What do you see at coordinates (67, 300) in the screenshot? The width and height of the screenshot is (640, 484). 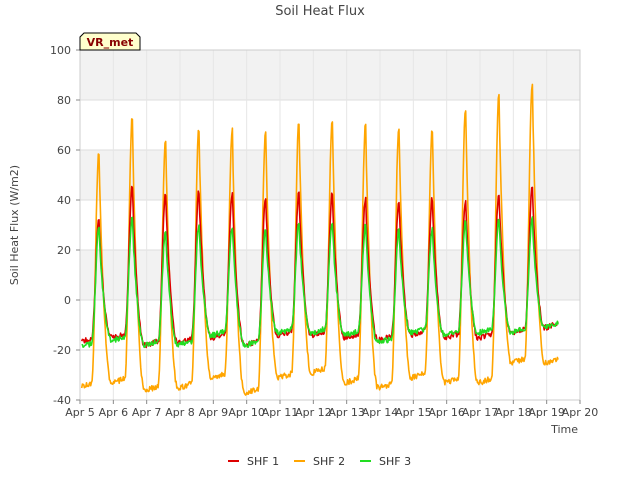 I see `y-tick-label: 0` at bounding box center [67, 300].